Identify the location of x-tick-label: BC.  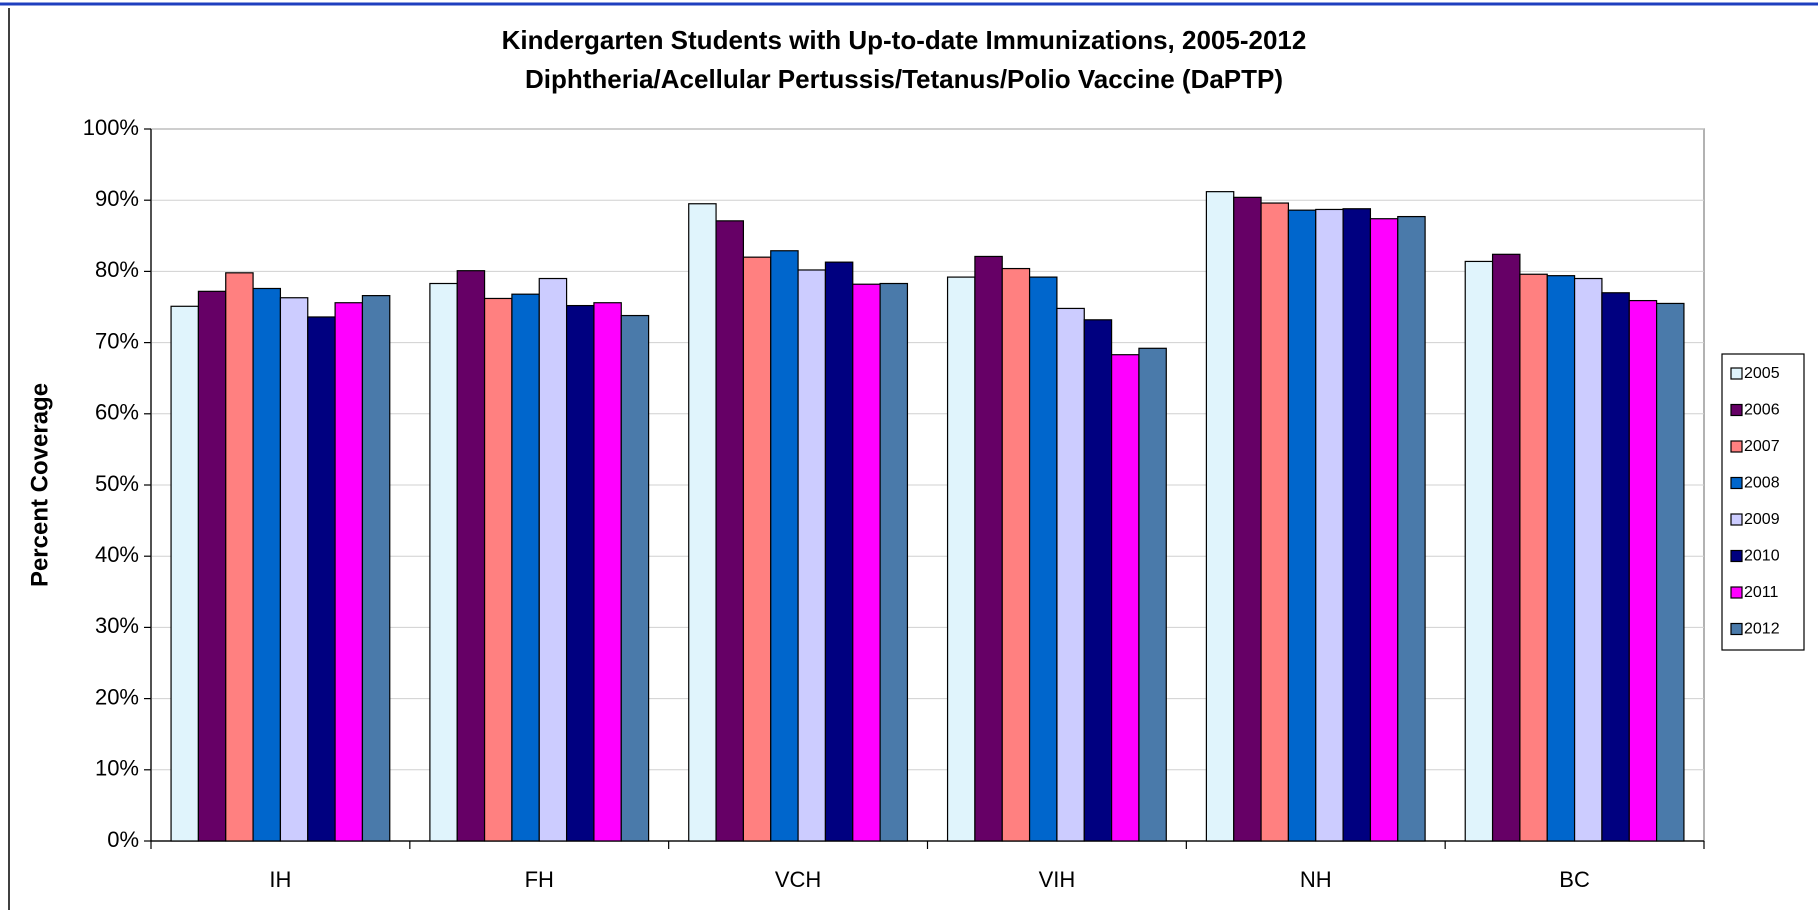
(1574, 879).